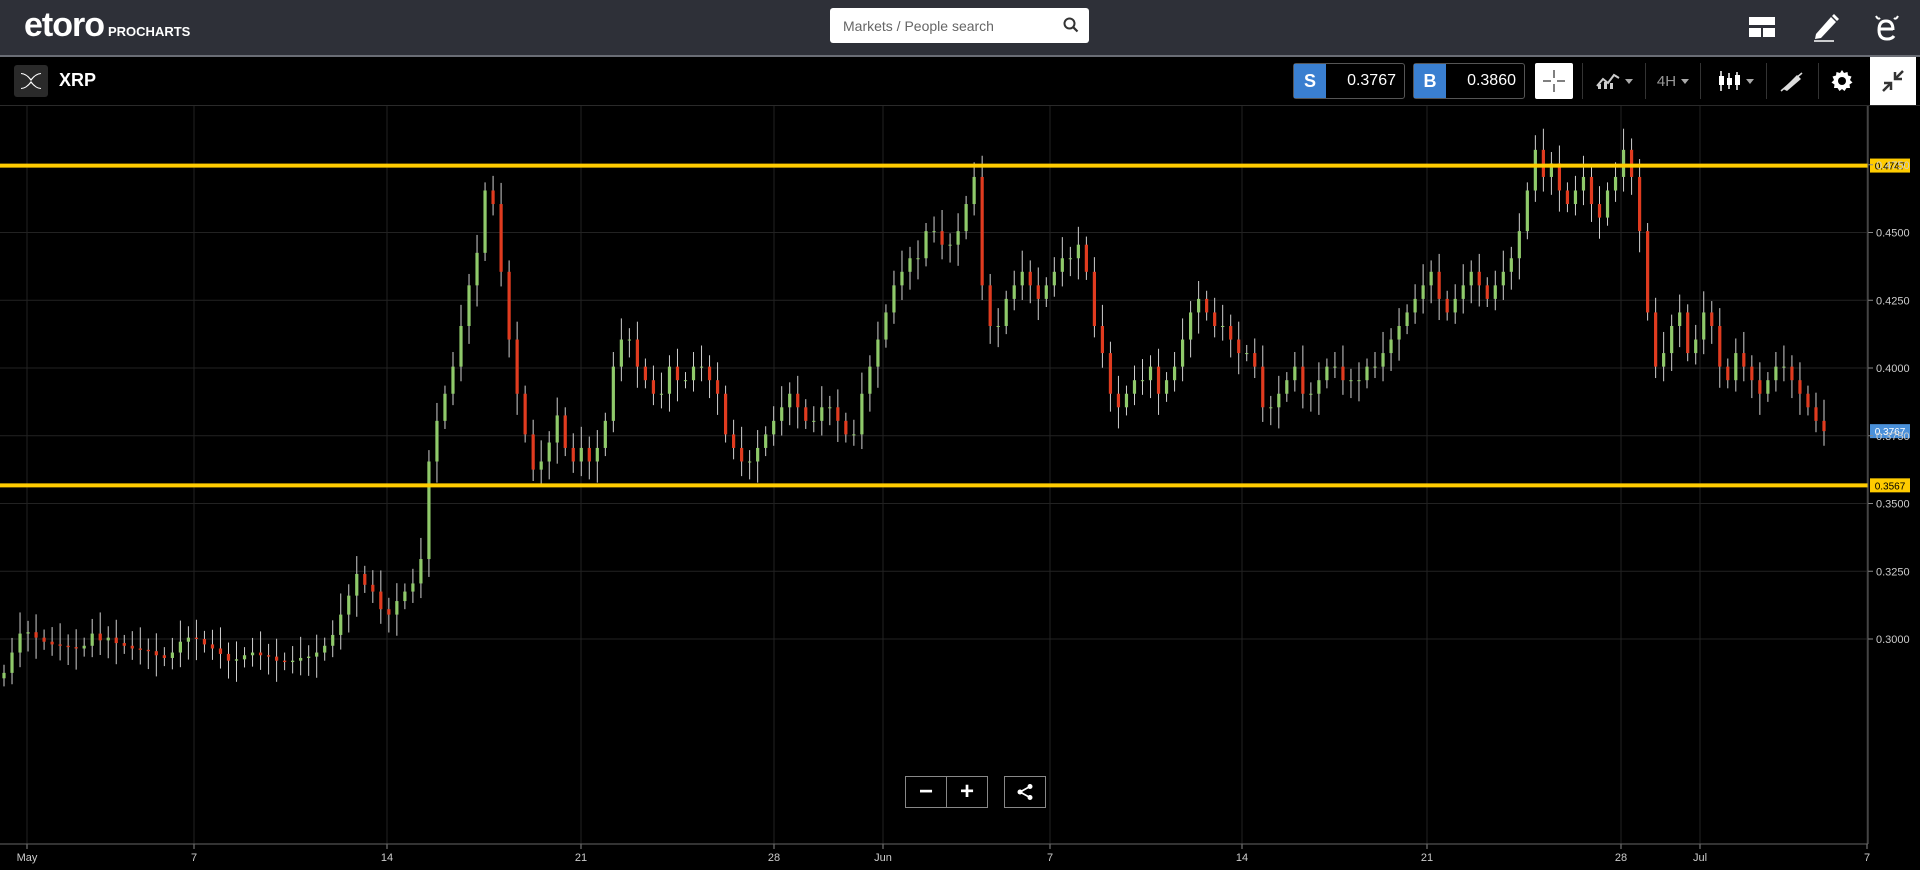 This screenshot has height=870, width=1920. I want to click on share-button, so click(1025, 792).